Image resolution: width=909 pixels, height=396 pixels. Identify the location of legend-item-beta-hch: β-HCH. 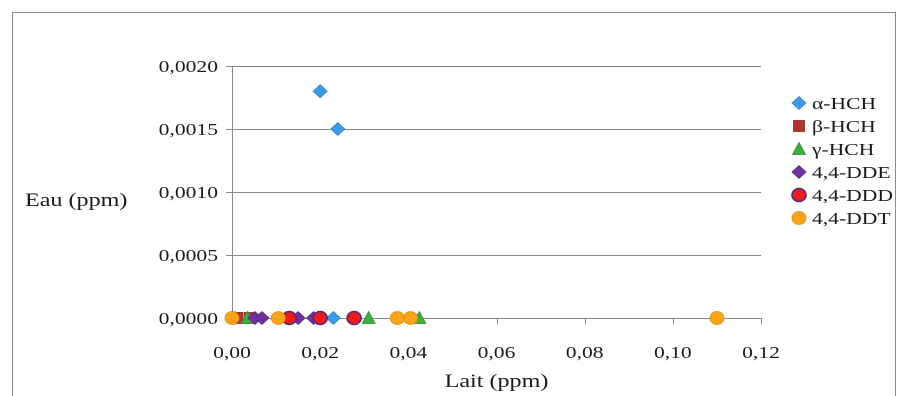
(834, 127).